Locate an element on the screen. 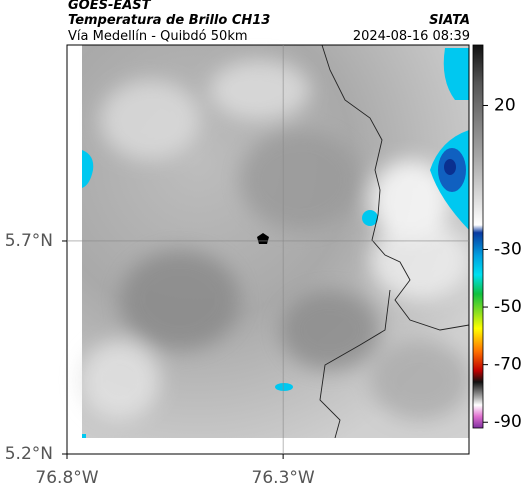 The width and height of the screenshot is (526, 491). colorbar-tick-label: -30 is located at coordinates (508, 249).